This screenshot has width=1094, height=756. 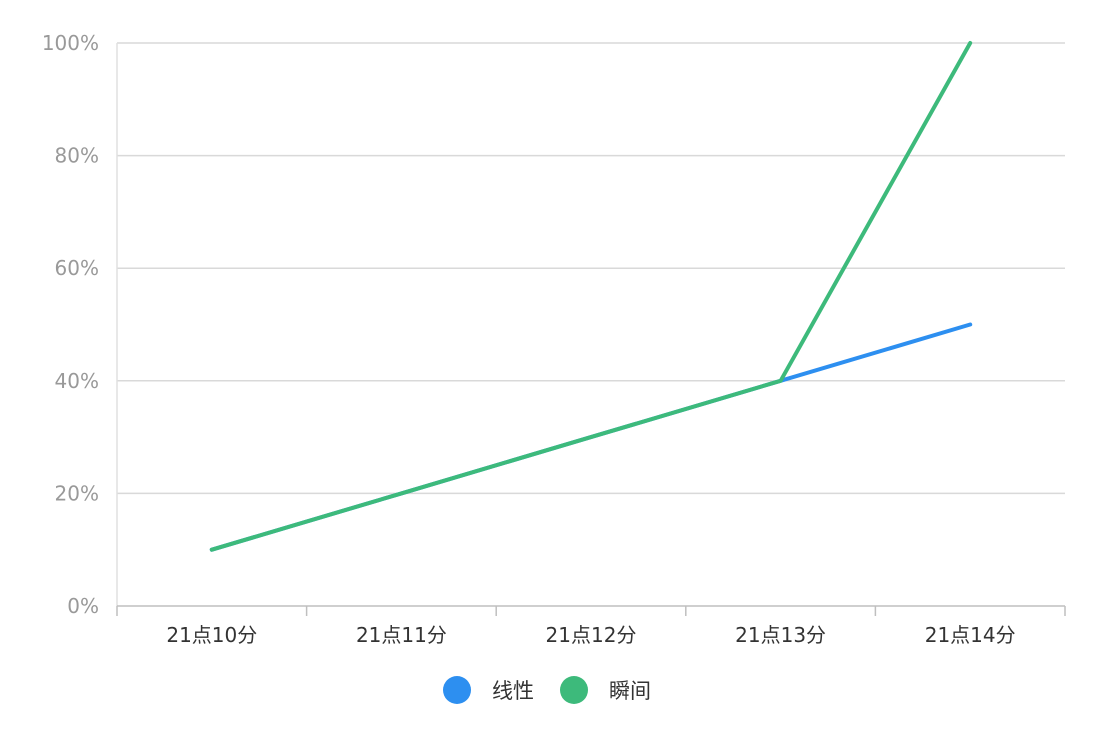 What do you see at coordinates (970, 635) in the screenshot?
I see `x-tick-label: 21点14分` at bounding box center [970, 635].